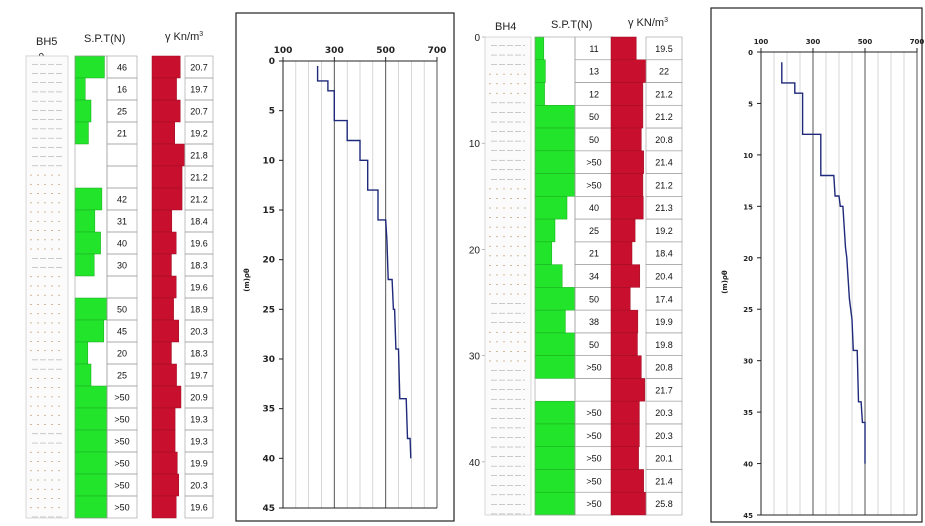 Image resolution: width=925 pixels, height=526 pixels. I want to click on gamma-value: 20.4, so click(664, 277).